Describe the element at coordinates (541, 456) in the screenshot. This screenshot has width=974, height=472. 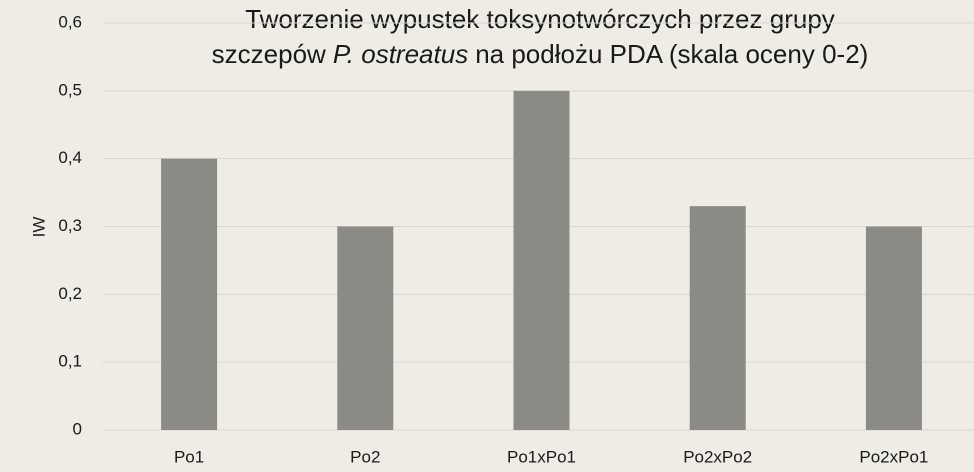
I see `x-tick-label: Po1xPo1` at that location.